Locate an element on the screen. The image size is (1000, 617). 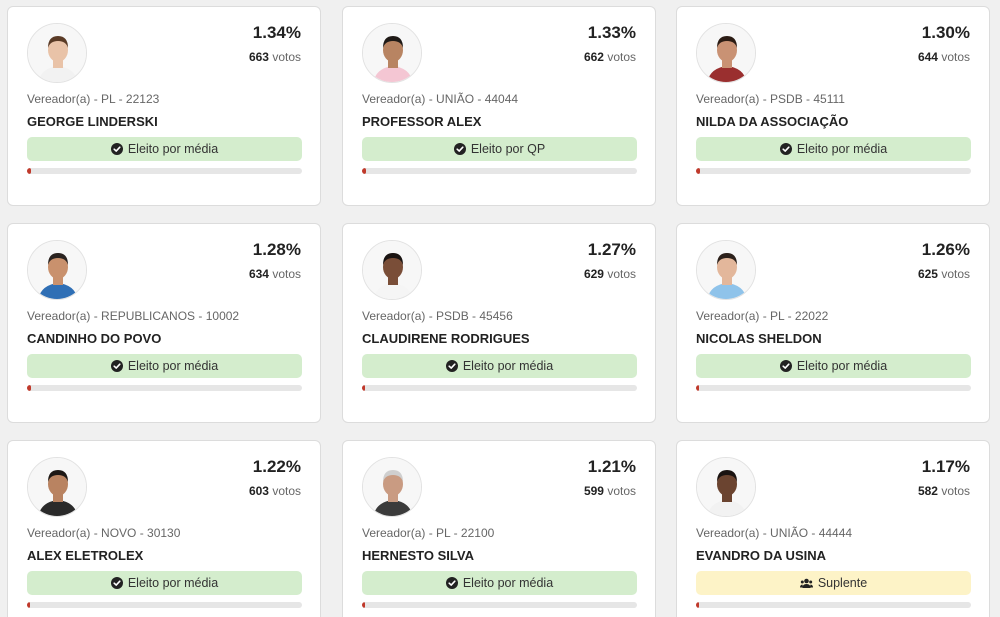
vote-number: 629 is located at coordinates (593, 274).